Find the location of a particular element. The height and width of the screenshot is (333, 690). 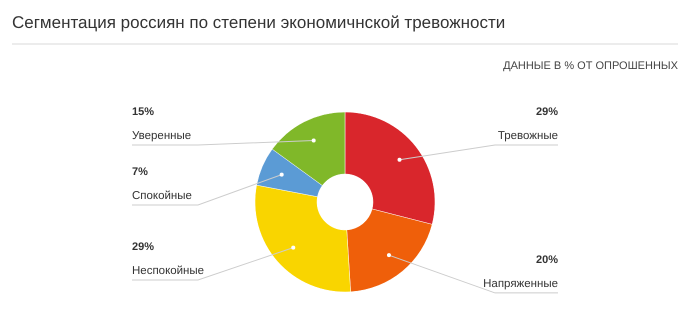

chart-title: Сегментация россиян по степени экономичнской тревожности is located at coordinates (259, 22).